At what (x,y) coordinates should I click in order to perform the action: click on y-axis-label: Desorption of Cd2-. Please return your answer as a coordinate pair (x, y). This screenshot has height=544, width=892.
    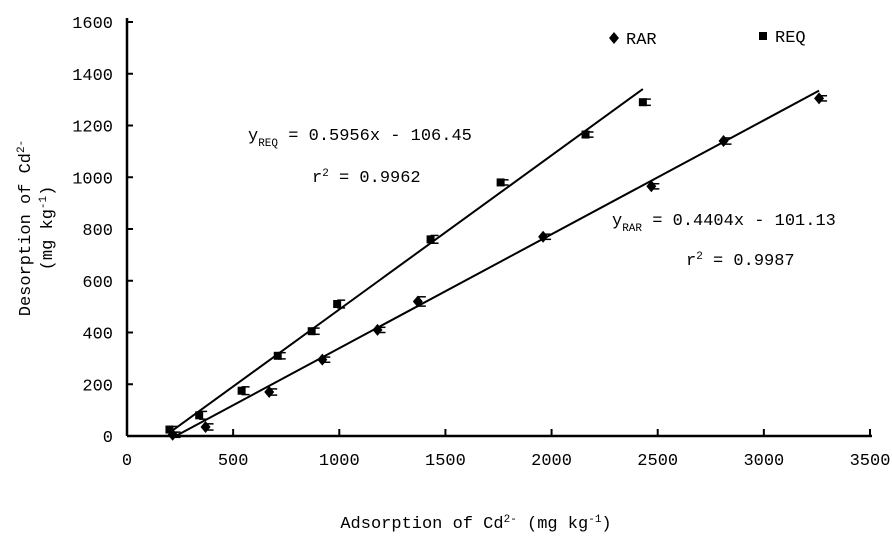
    Looking at the image, I should click on (26, 228).